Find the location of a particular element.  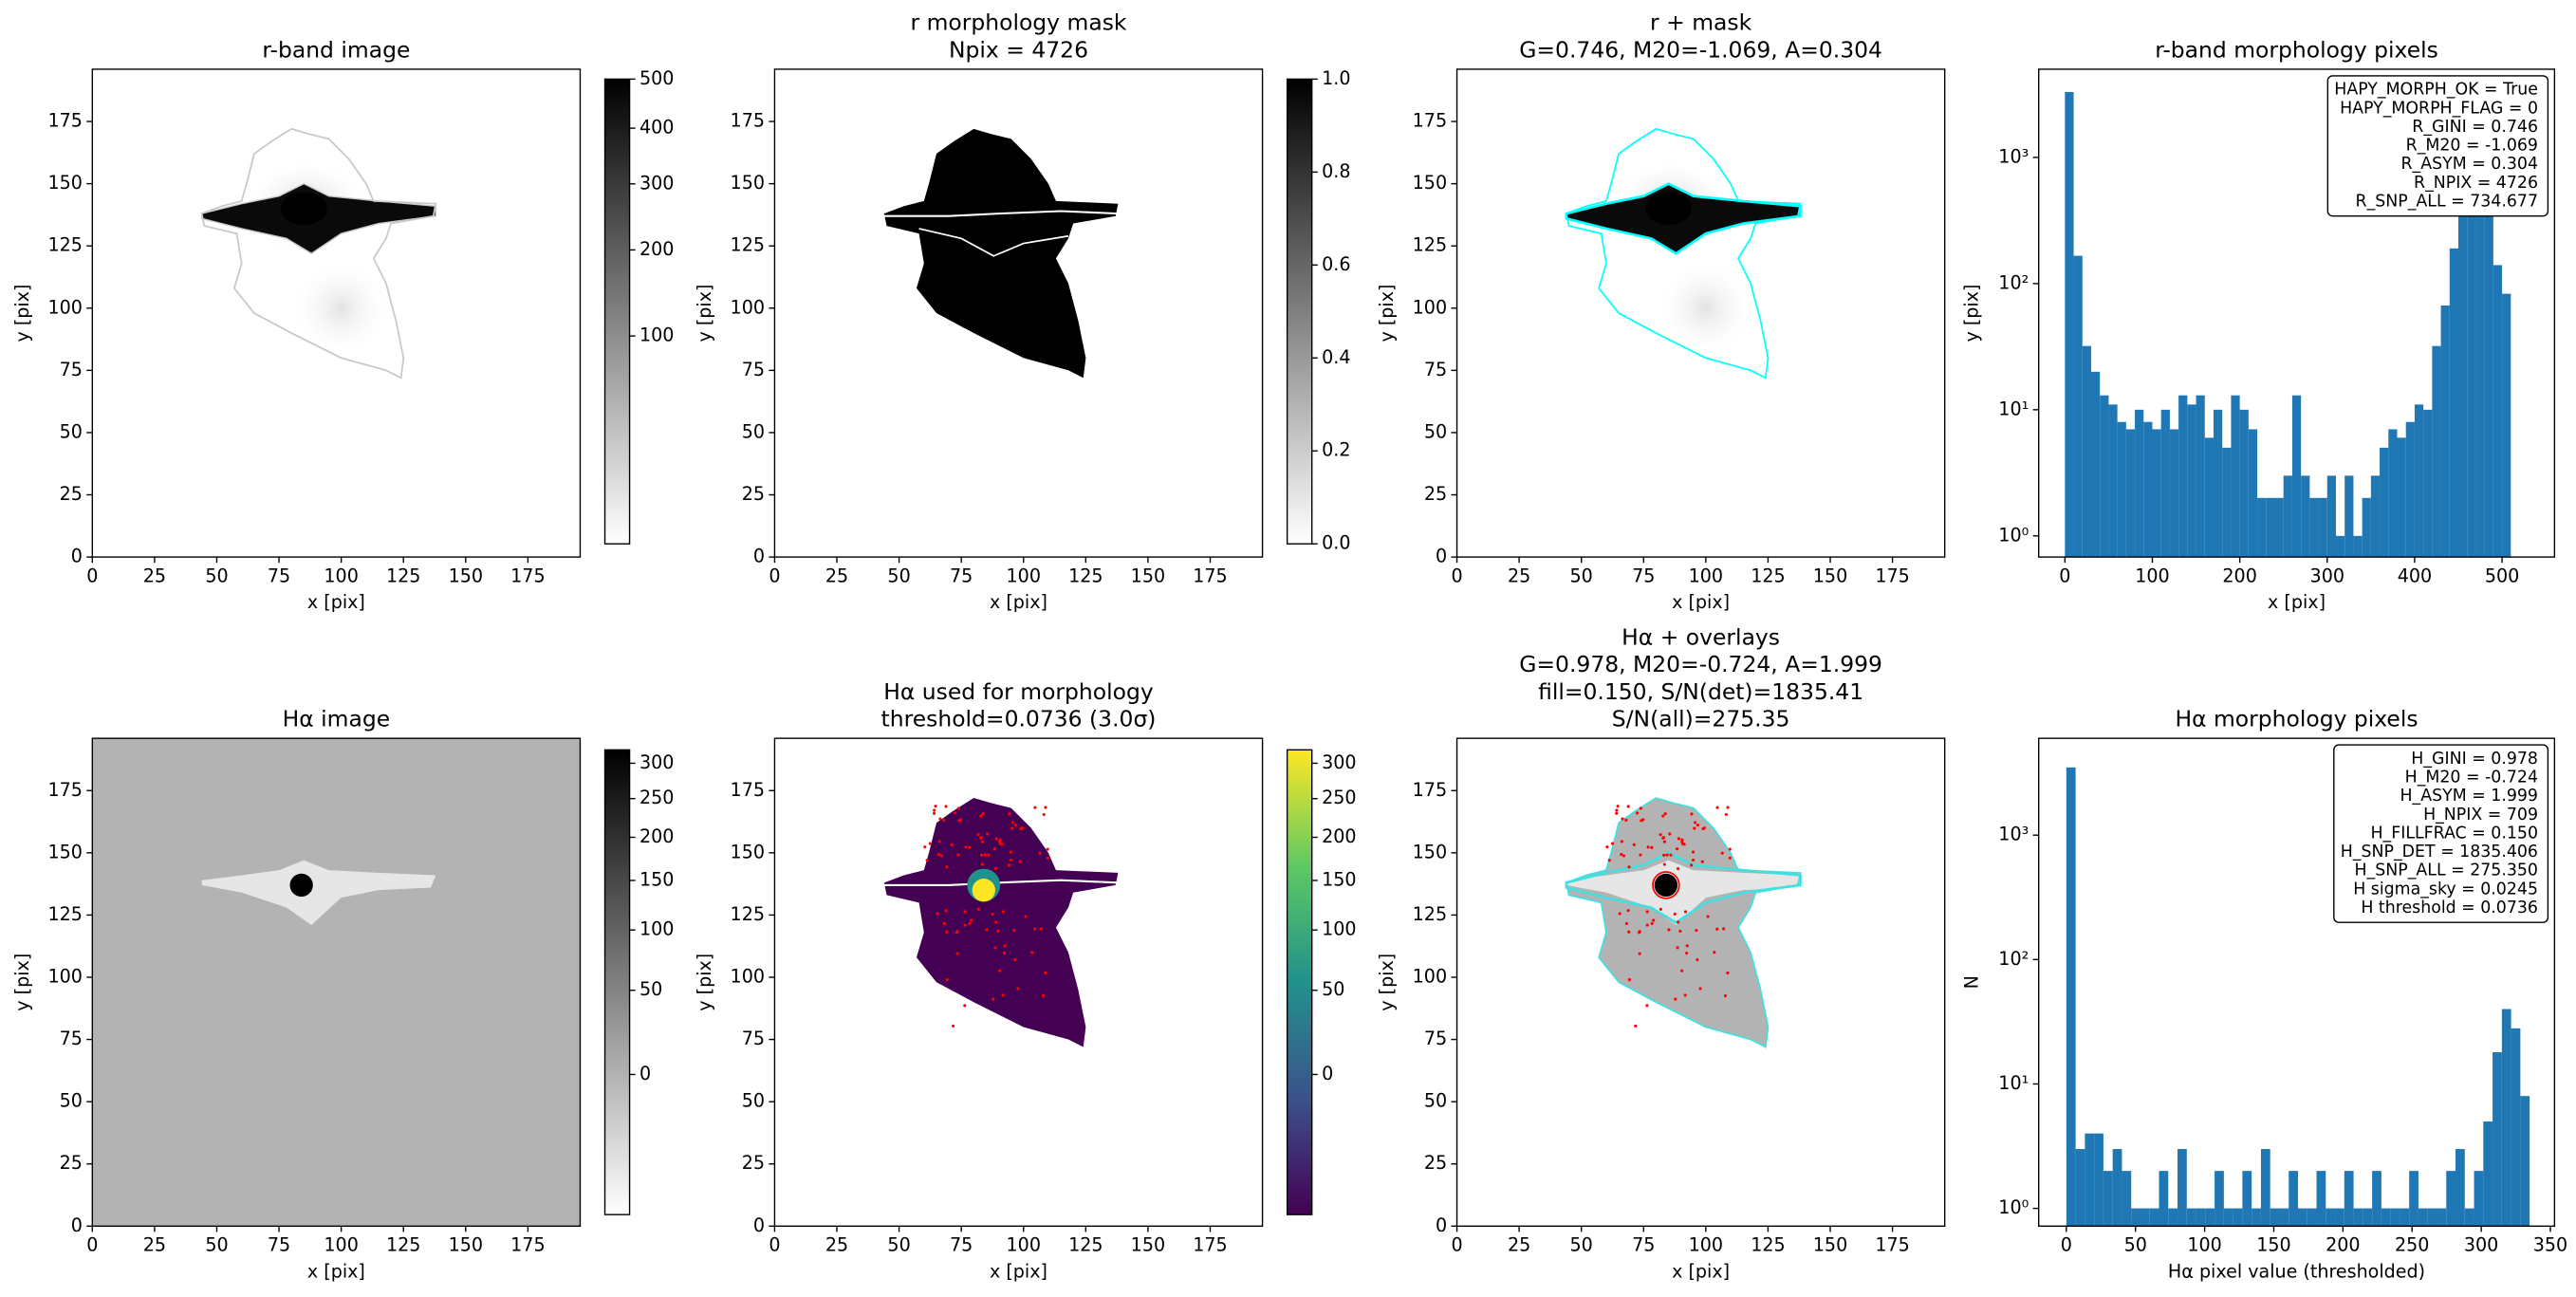

colorbar-tick-label: 200 is located at coordinates (656, 836).